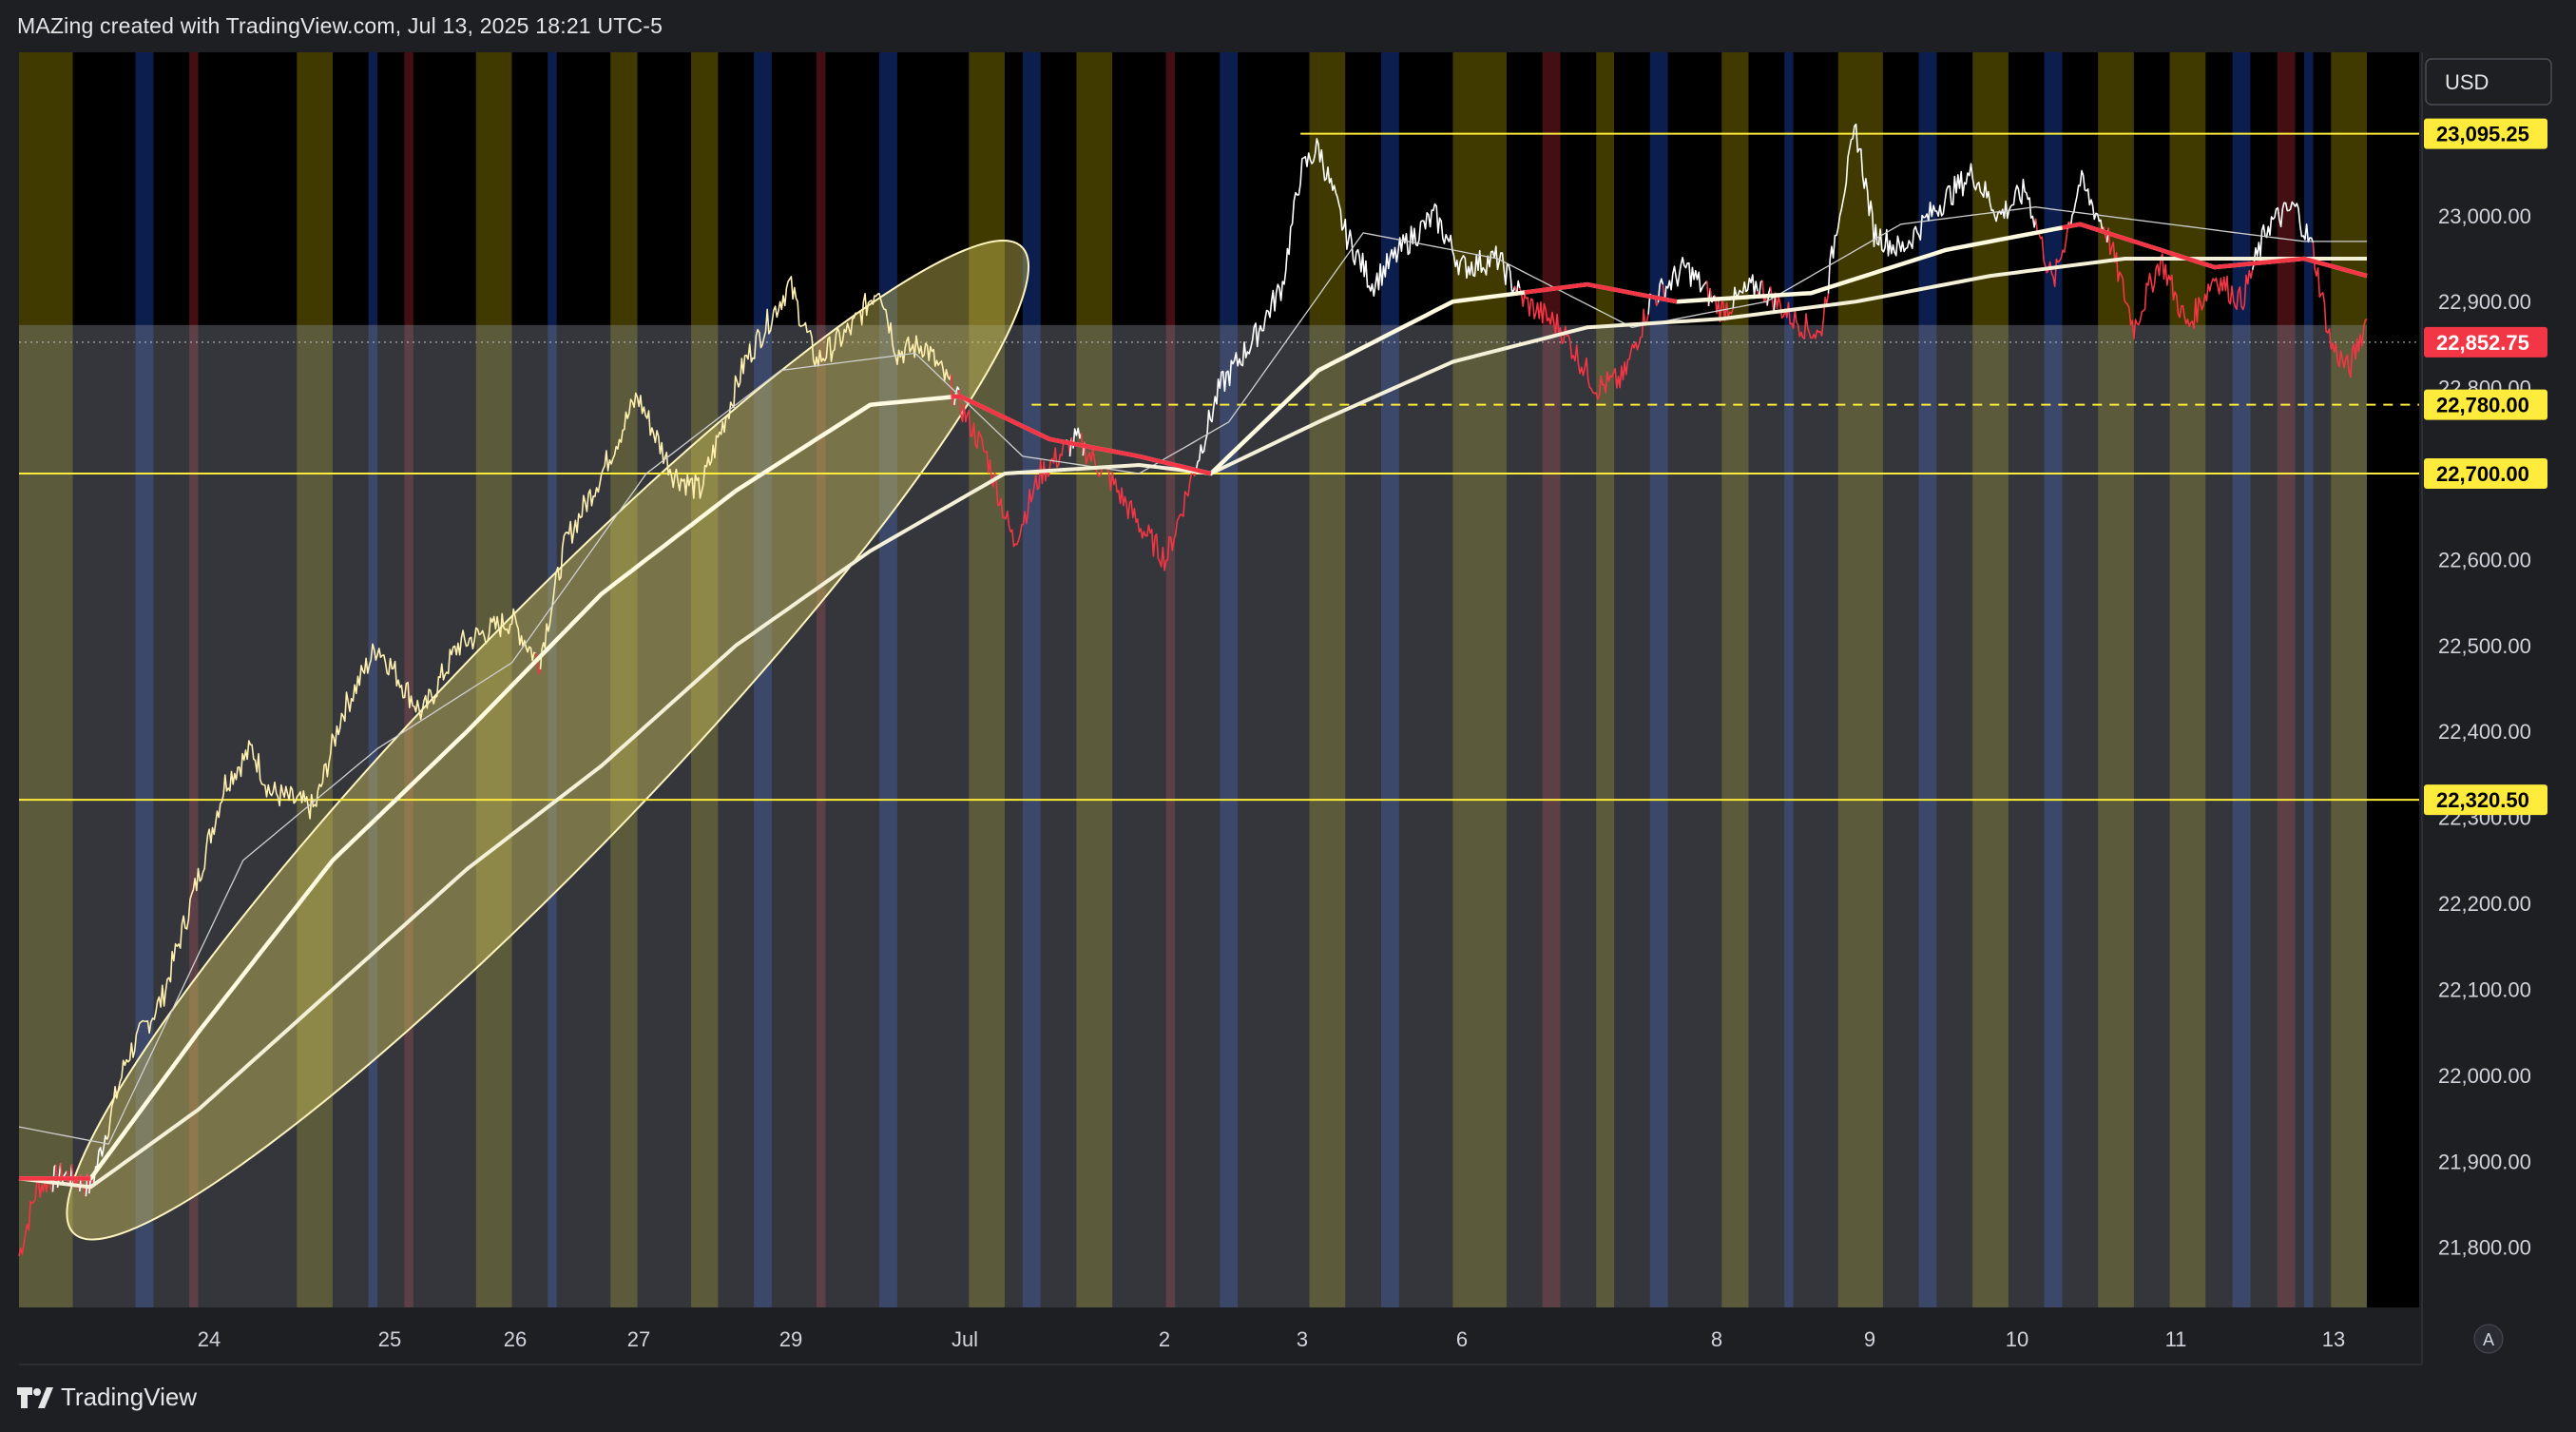 The height and width of the screenshot is (1432, 2576). Describe the element at coordinates (389, 1339) in the screenshot. I see `x-tick-label: 25` at that location.